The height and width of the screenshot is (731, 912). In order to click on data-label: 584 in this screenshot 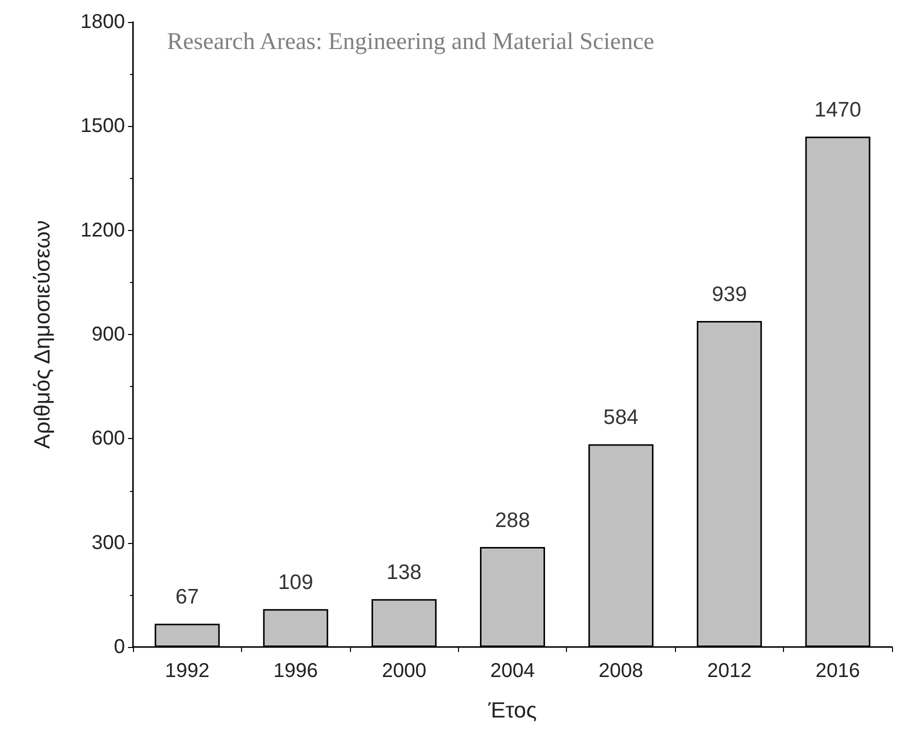, I will do `click(621, 418)`.